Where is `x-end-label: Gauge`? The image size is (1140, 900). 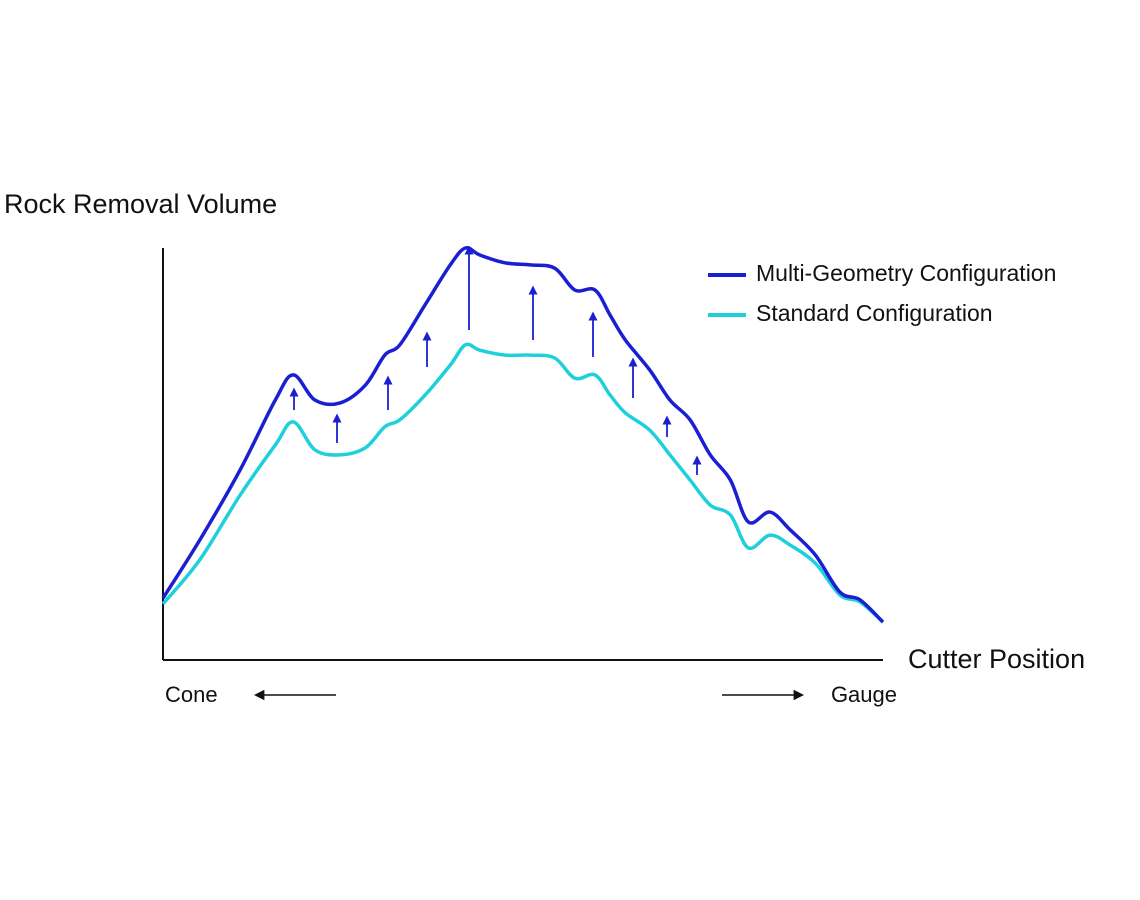
x-end-label: Gauge is located at coordinates (864, 694).